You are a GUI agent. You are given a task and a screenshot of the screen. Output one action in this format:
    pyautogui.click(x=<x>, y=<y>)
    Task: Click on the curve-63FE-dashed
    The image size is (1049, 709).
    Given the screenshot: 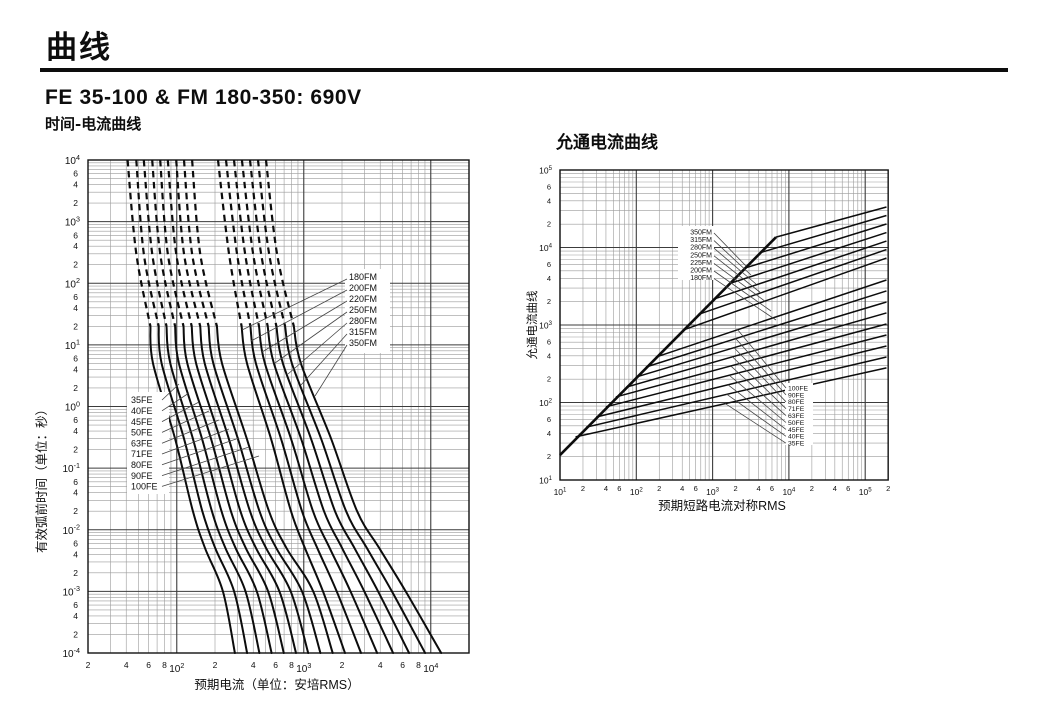 What is the action you would take?
    pyautogui.click(x=172, y=243)
    